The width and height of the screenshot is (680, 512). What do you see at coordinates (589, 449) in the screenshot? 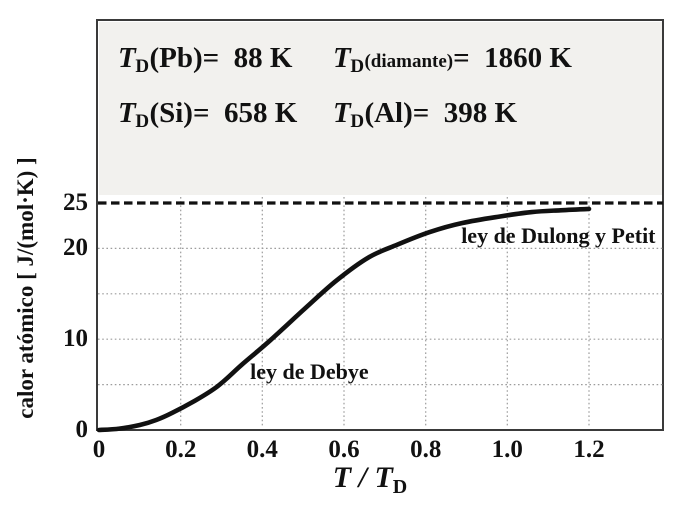
I see `x-tick-label: 1.2` at bounding box center [589, 449].